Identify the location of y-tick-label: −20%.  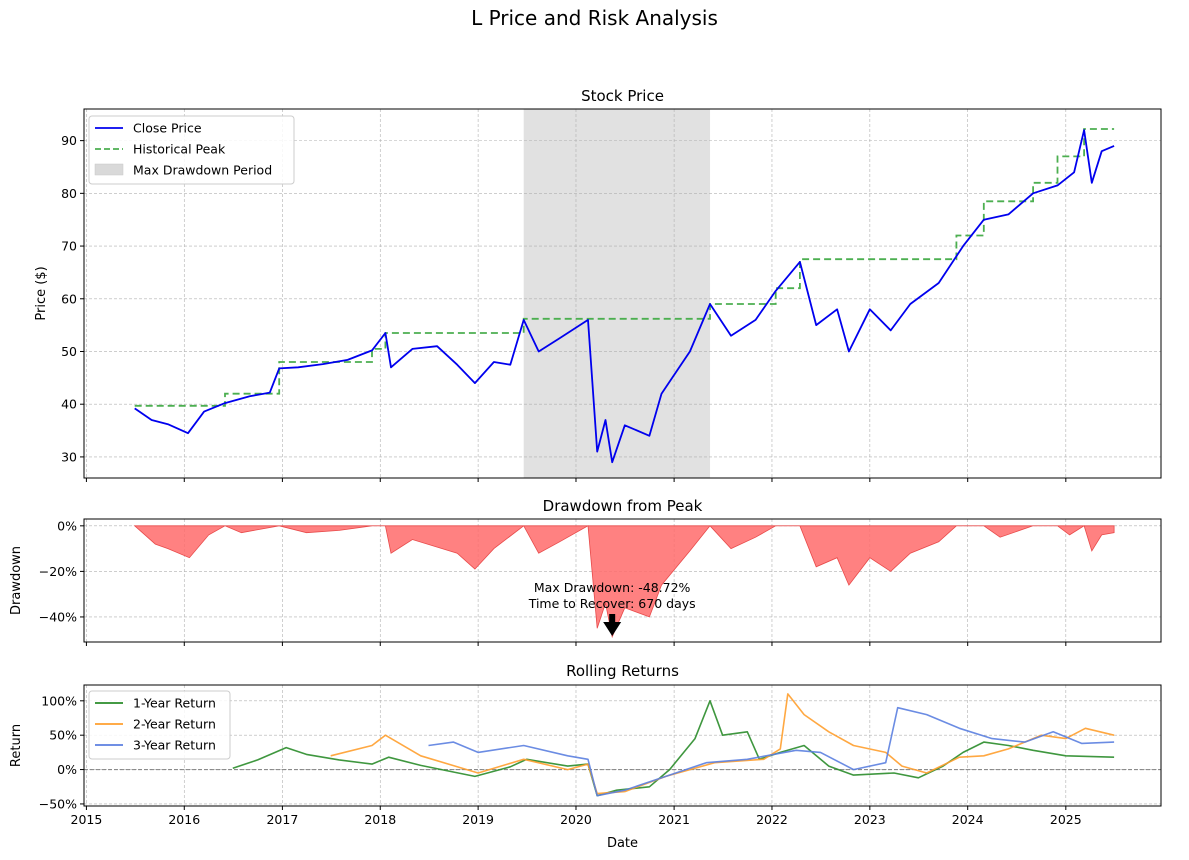
(58, 571).